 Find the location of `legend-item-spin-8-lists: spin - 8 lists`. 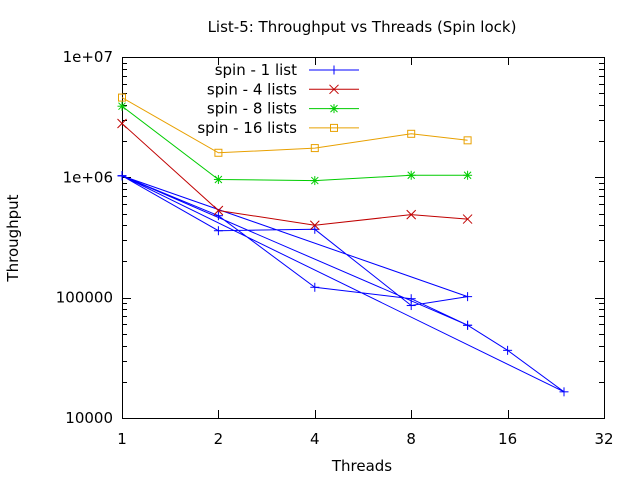

legend-item-spin-8-lists: spin - 8 lists is located at coordinates (283, 109).